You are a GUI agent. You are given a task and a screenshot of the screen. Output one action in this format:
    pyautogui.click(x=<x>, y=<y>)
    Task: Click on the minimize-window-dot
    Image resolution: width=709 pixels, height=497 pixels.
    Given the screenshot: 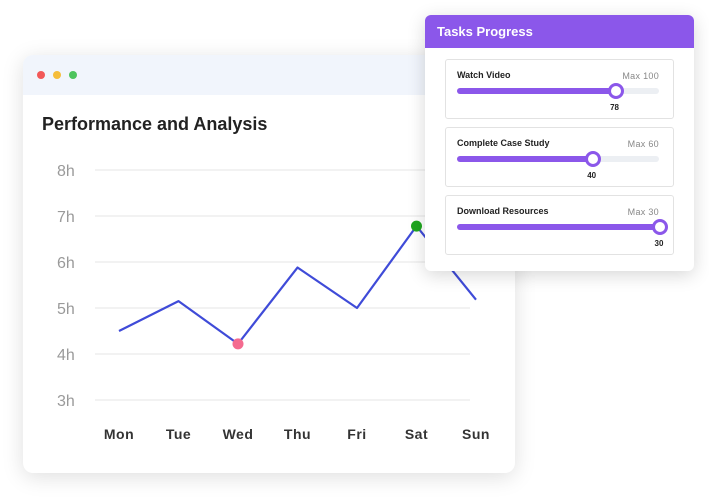 What is the action you would take?
    pyautogui.click(x=57, y=75)
    